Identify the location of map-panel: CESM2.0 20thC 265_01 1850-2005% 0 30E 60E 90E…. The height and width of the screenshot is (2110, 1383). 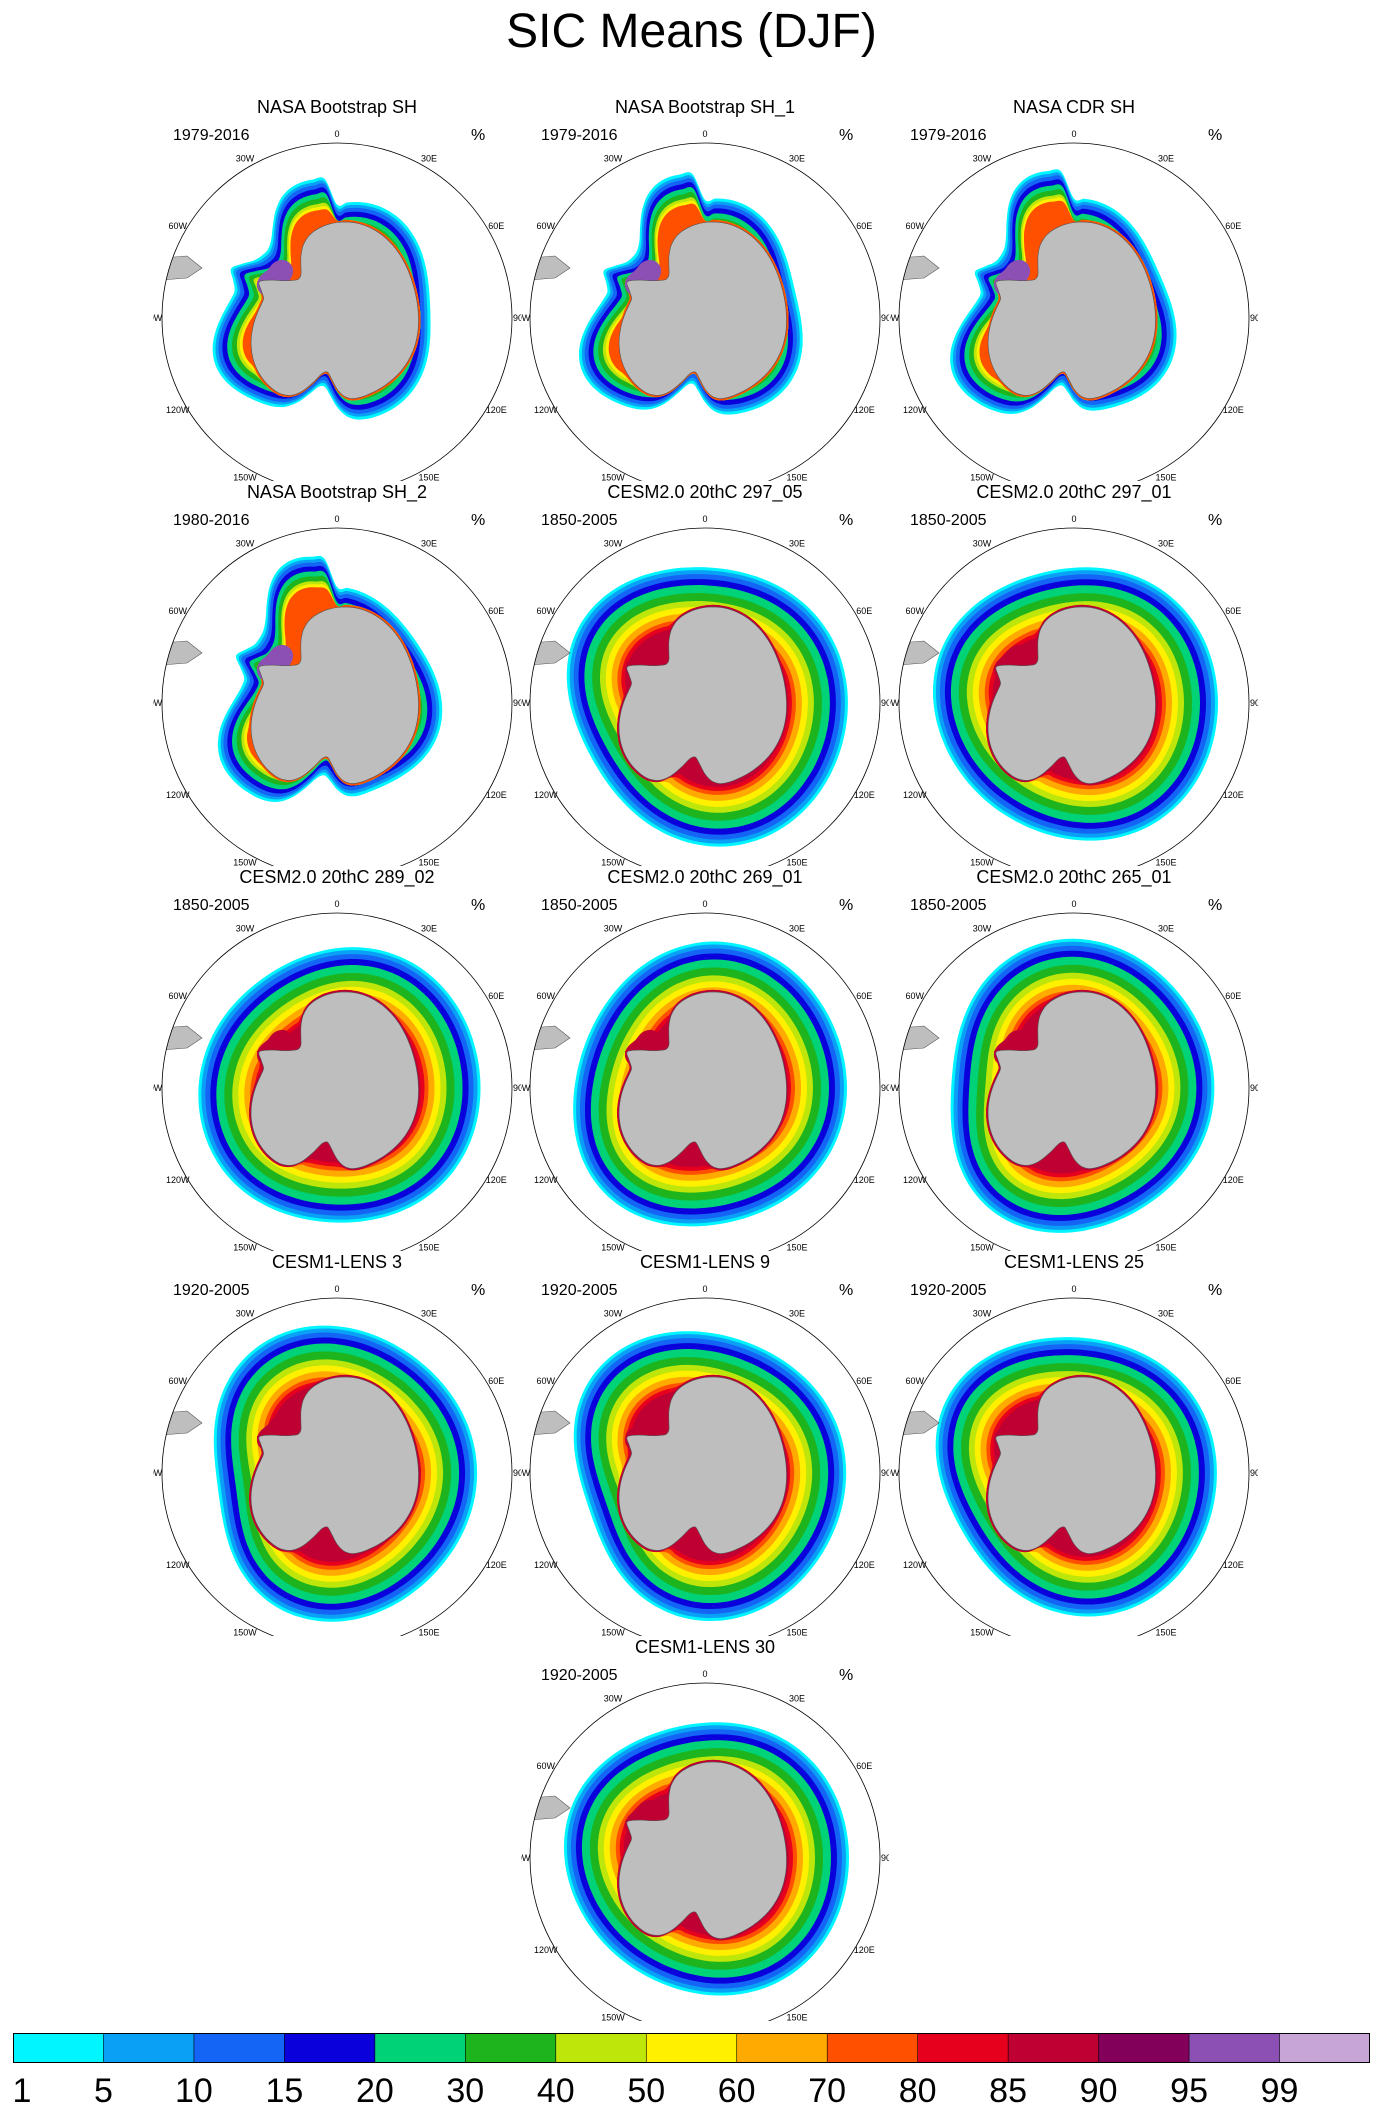
(1074, 1058).